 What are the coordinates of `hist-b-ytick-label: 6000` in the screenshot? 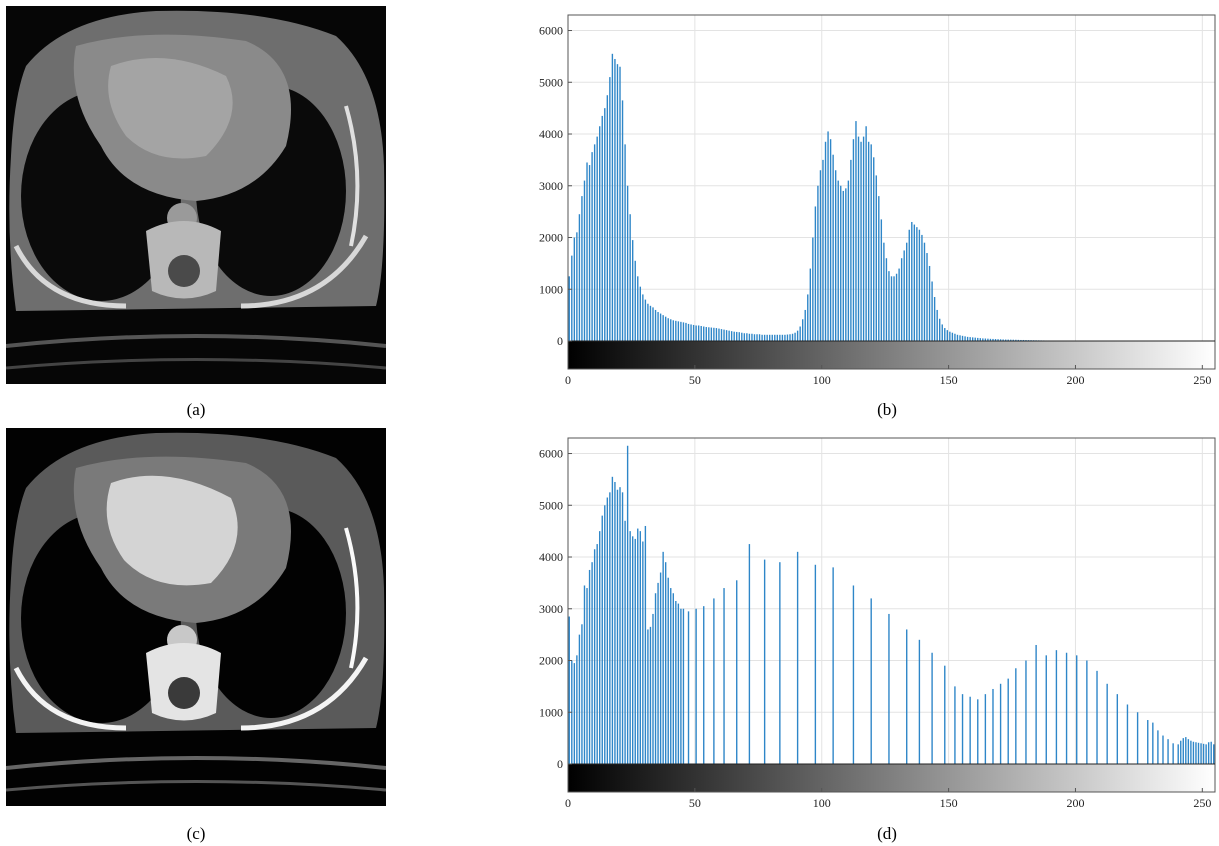 It's located at (551, 31).